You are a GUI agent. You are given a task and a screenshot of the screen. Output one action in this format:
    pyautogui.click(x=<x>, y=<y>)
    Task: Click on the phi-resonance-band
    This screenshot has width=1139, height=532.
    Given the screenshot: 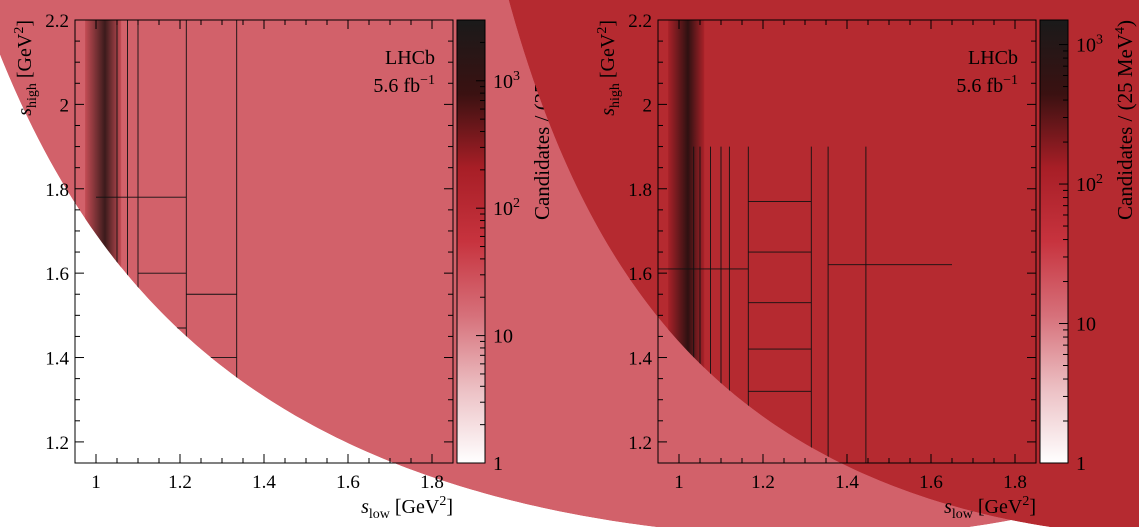 What is the action you would take?
    pyautogui.click(x=103, y=241)
    